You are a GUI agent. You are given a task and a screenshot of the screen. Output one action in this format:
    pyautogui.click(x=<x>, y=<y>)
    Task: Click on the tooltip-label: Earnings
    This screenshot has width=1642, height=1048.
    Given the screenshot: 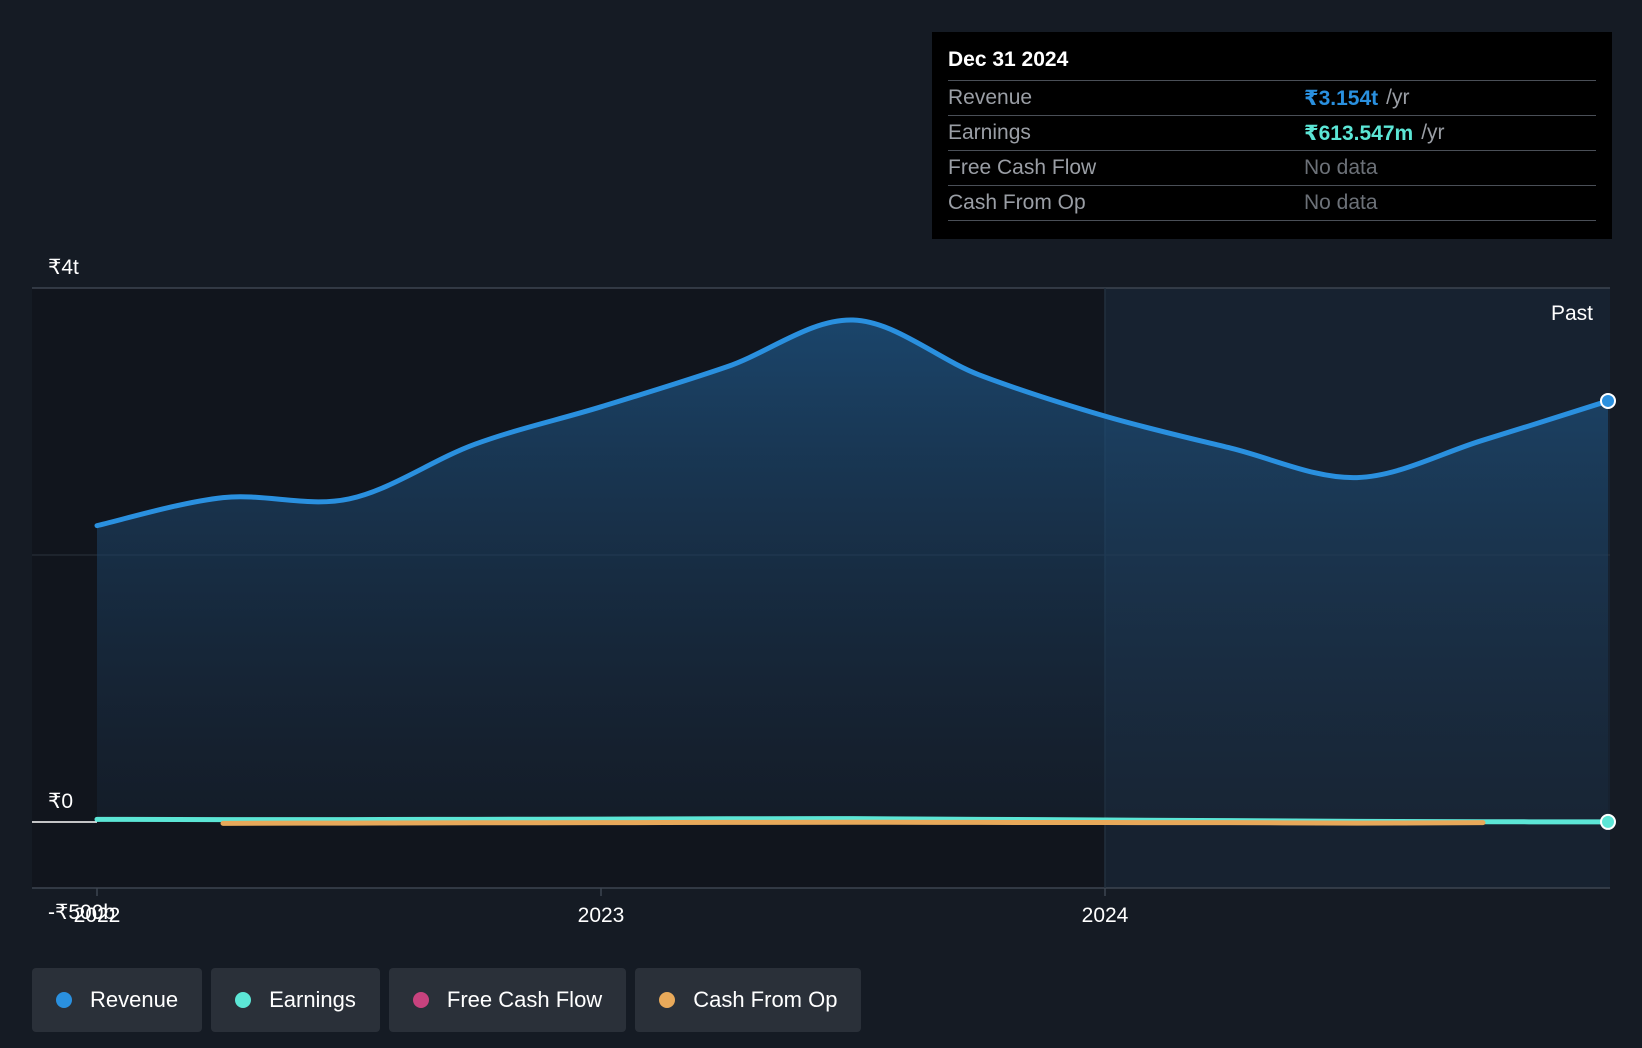 What is the action you would take?
    pyautogui.click(x=989, y=132)
    